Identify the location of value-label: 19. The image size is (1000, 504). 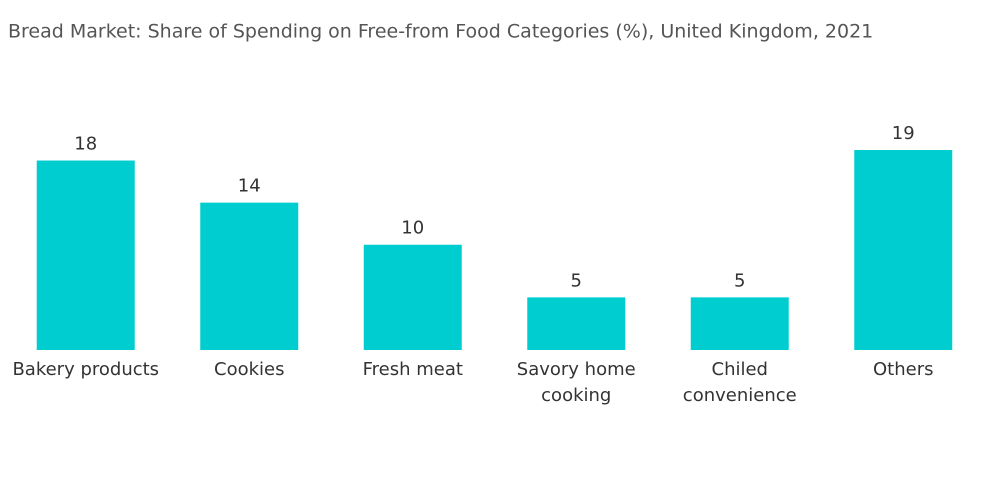
(903, 133).